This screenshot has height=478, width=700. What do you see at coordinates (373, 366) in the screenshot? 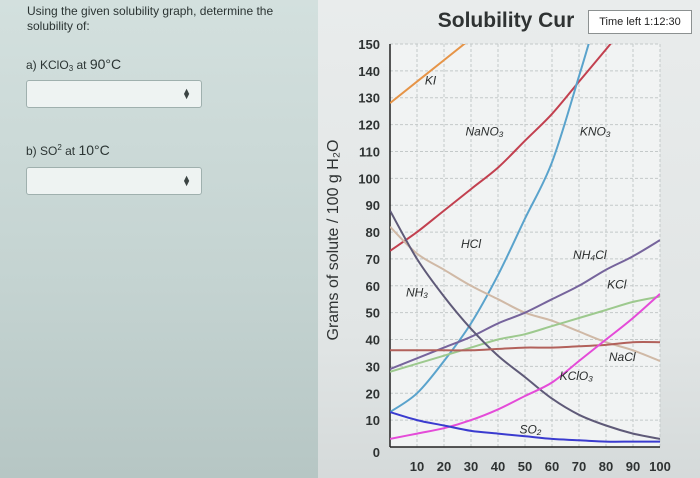
I see `y-tick-label: 30` at bounding box center [373, 366].